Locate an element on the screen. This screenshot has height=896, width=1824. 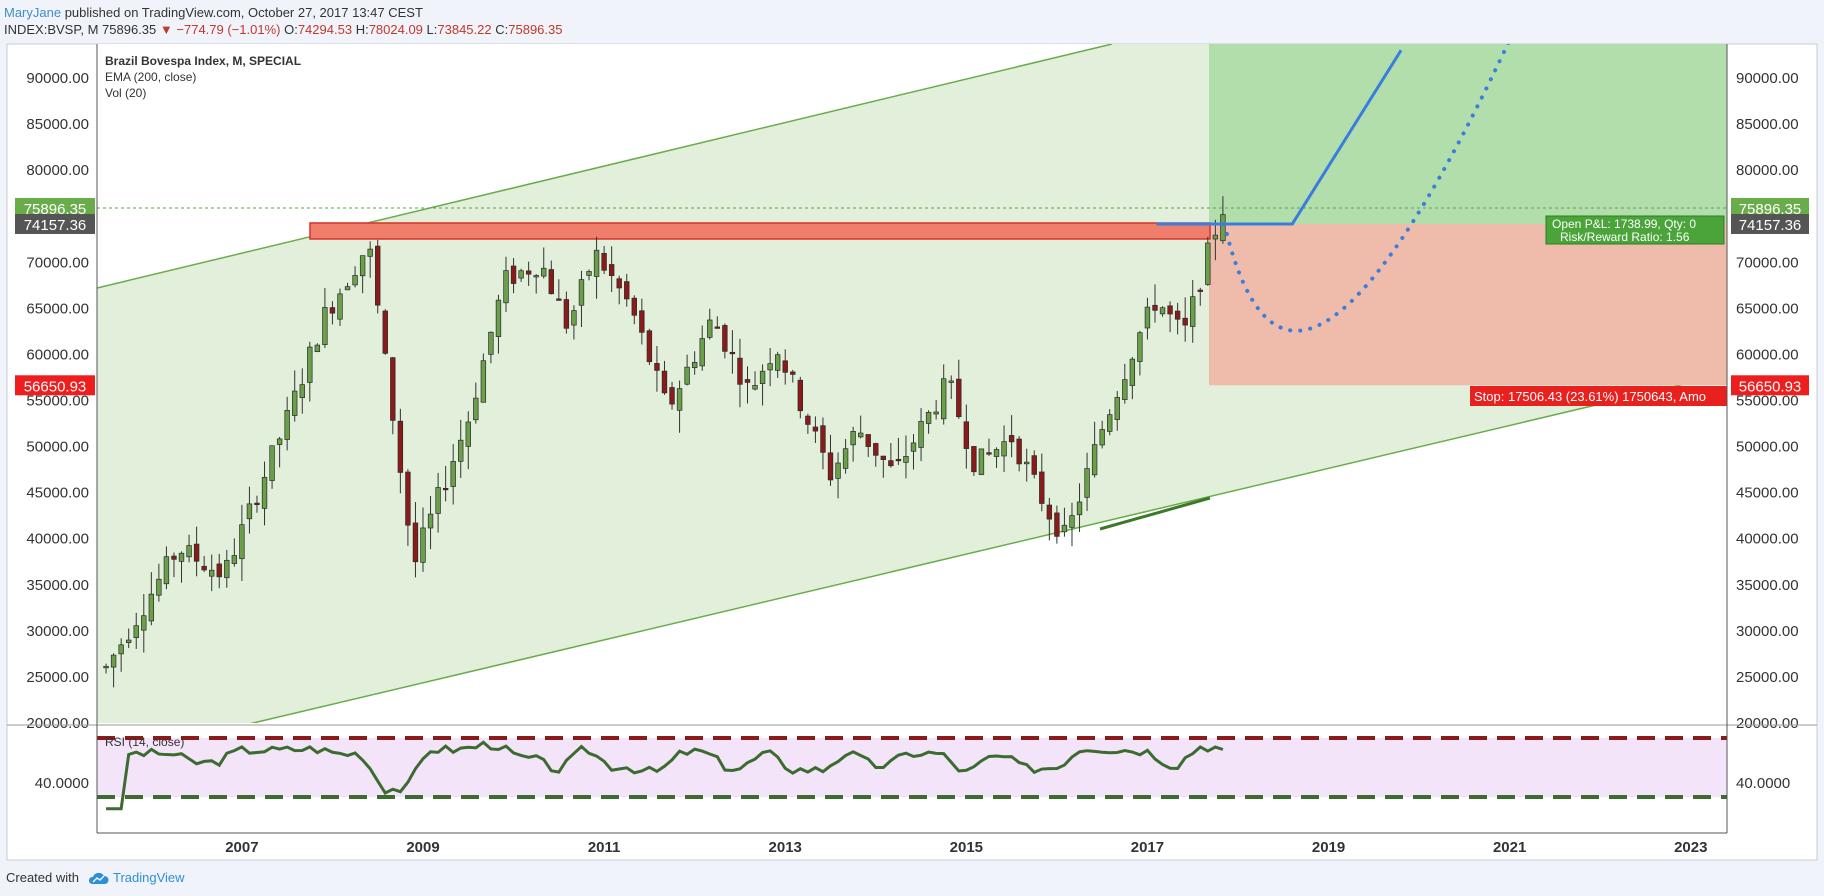
tradingview-link: TradingView is located at coordinates (136, 877).